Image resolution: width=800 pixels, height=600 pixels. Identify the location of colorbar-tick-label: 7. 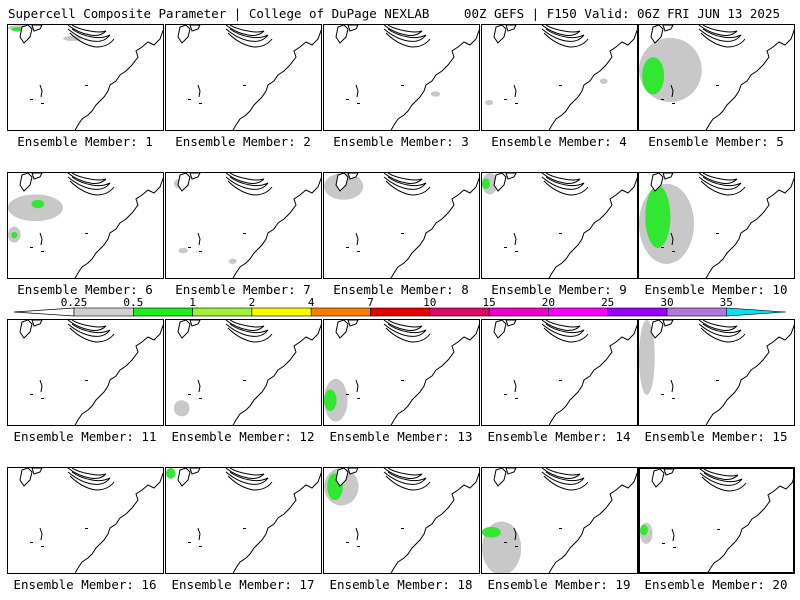
(370, 302).